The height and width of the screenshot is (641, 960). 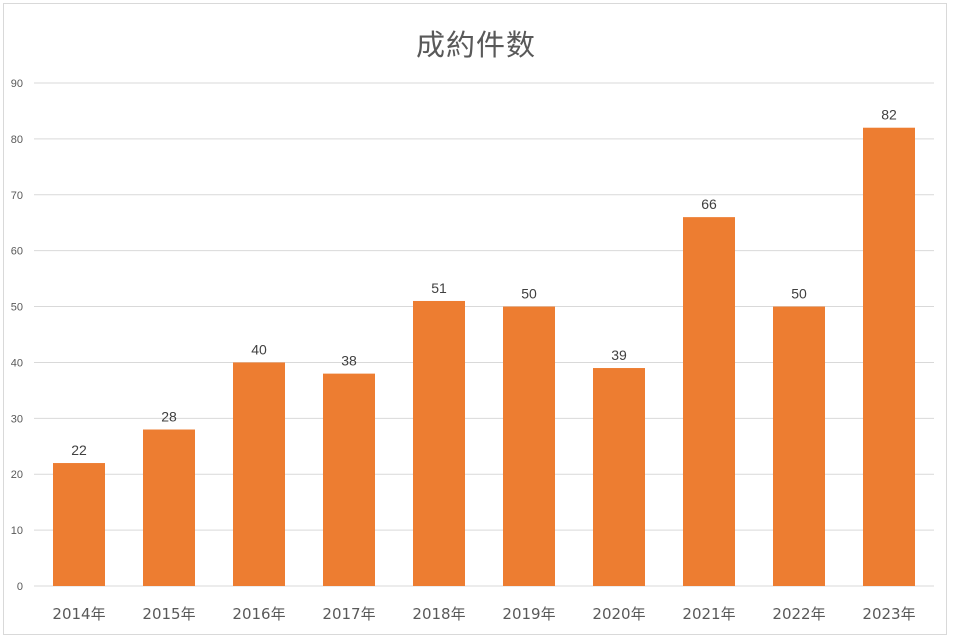 I want to click on bar-2014年, so click(x=79, y=524).